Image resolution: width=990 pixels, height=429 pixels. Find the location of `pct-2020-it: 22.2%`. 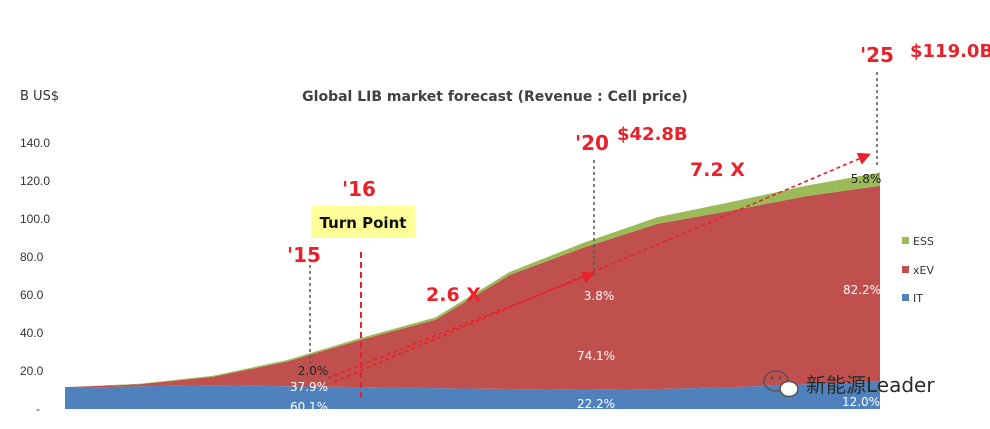

pct-2020-it: 22.2% is located at coordinates (596, 404).